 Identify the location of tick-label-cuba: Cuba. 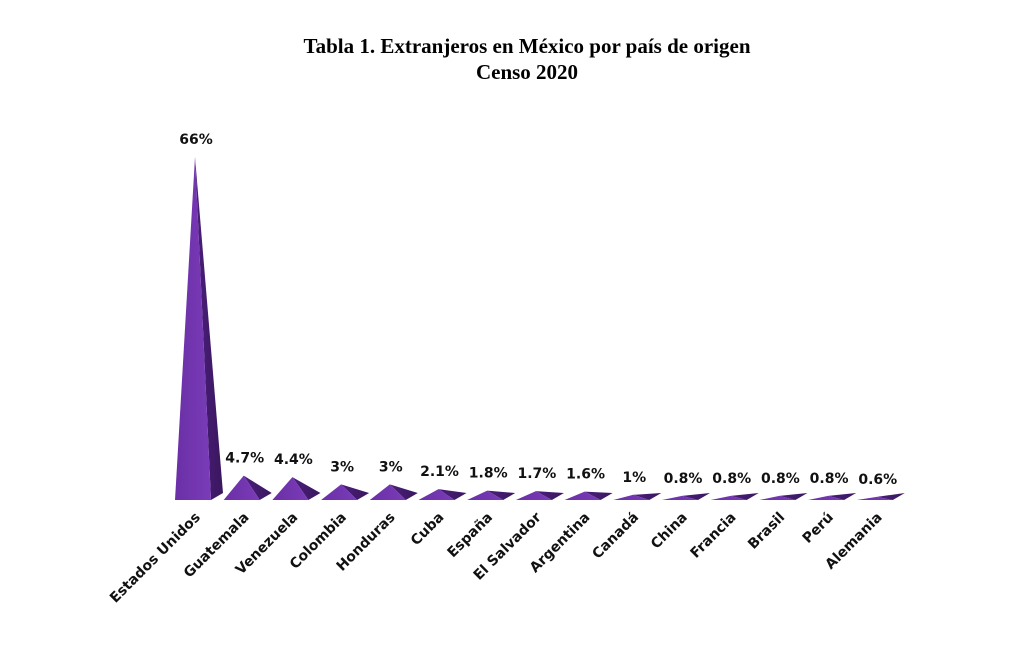
(427, 529).